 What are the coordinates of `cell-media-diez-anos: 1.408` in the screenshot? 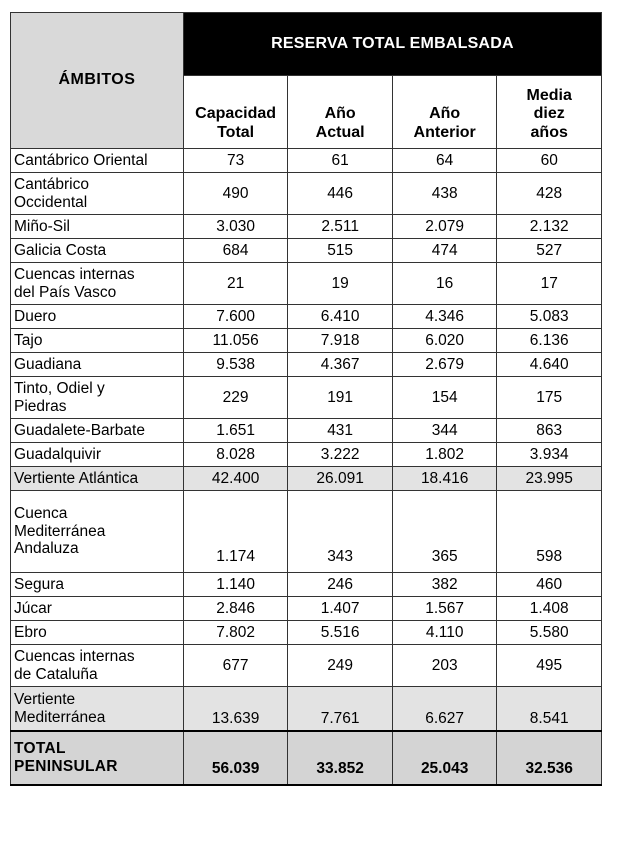 It's located at (549, 608).